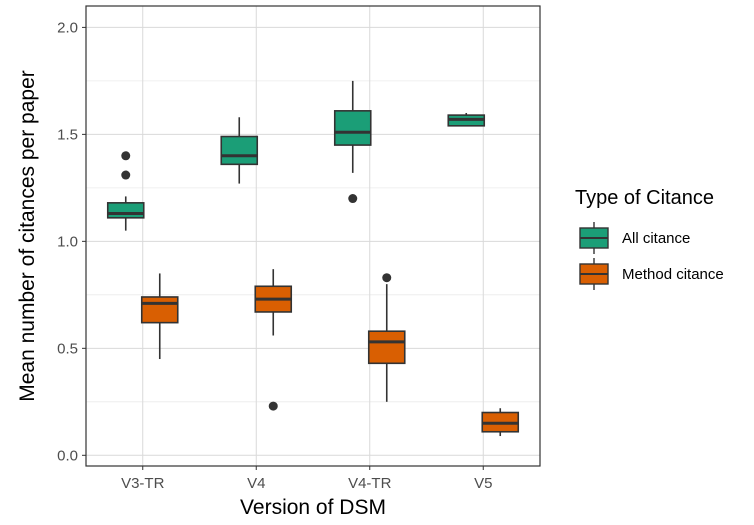 The width and height of the screenshot is (754, 525). I want to click on y-tick-label: 0.5, so click(67, 348).